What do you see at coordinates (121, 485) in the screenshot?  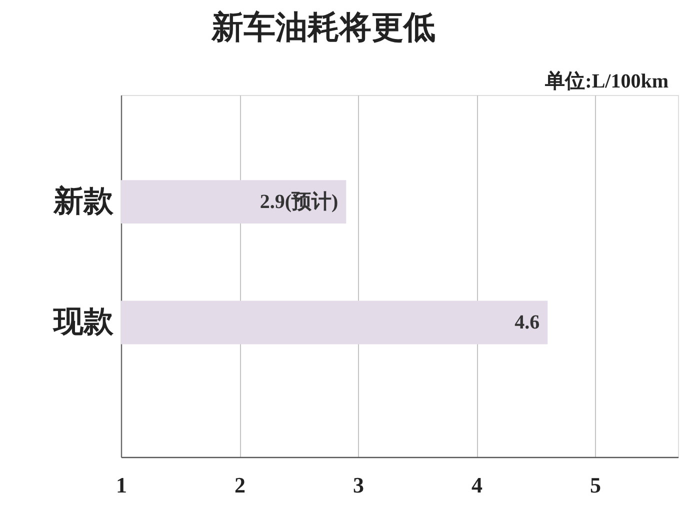 I see `x-tick-label: 1` at bounding box center [121, 485].